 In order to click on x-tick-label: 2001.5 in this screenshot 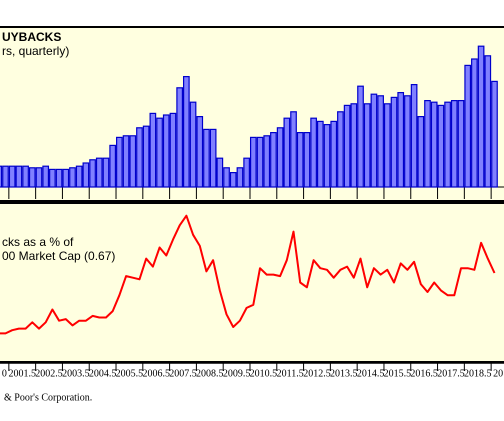, I will do `click(22, 373)`.